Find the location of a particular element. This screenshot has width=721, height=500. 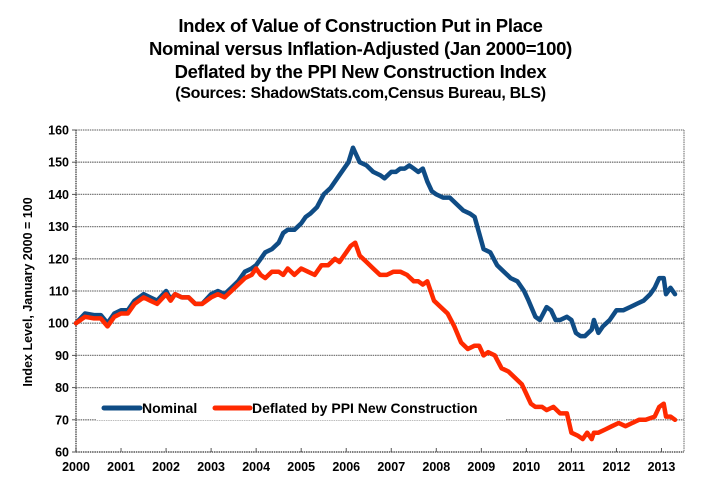

y-tick-labels: 60 70 80 90 100 110 120 130 140 150 160 is located at coordinates (58, 292).